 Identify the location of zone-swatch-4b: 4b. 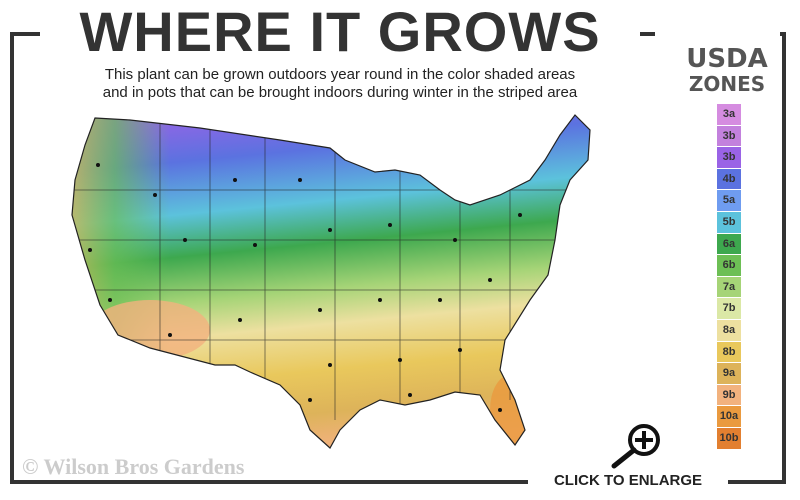
(729, 179).